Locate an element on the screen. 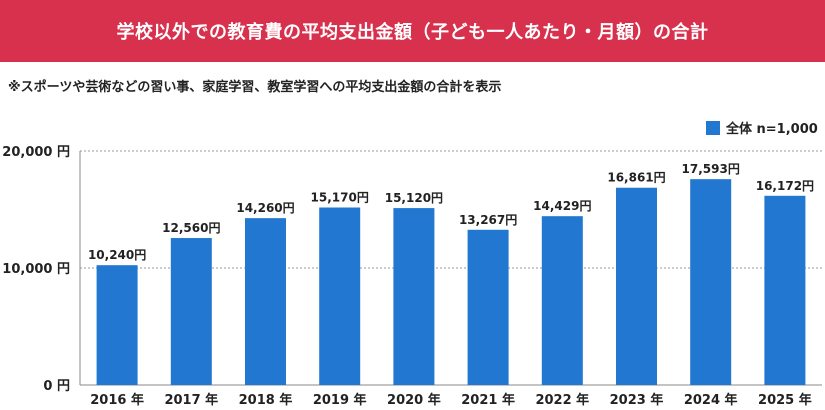  x-tick-label: 2018 年 is located at coordinates (266, 400).